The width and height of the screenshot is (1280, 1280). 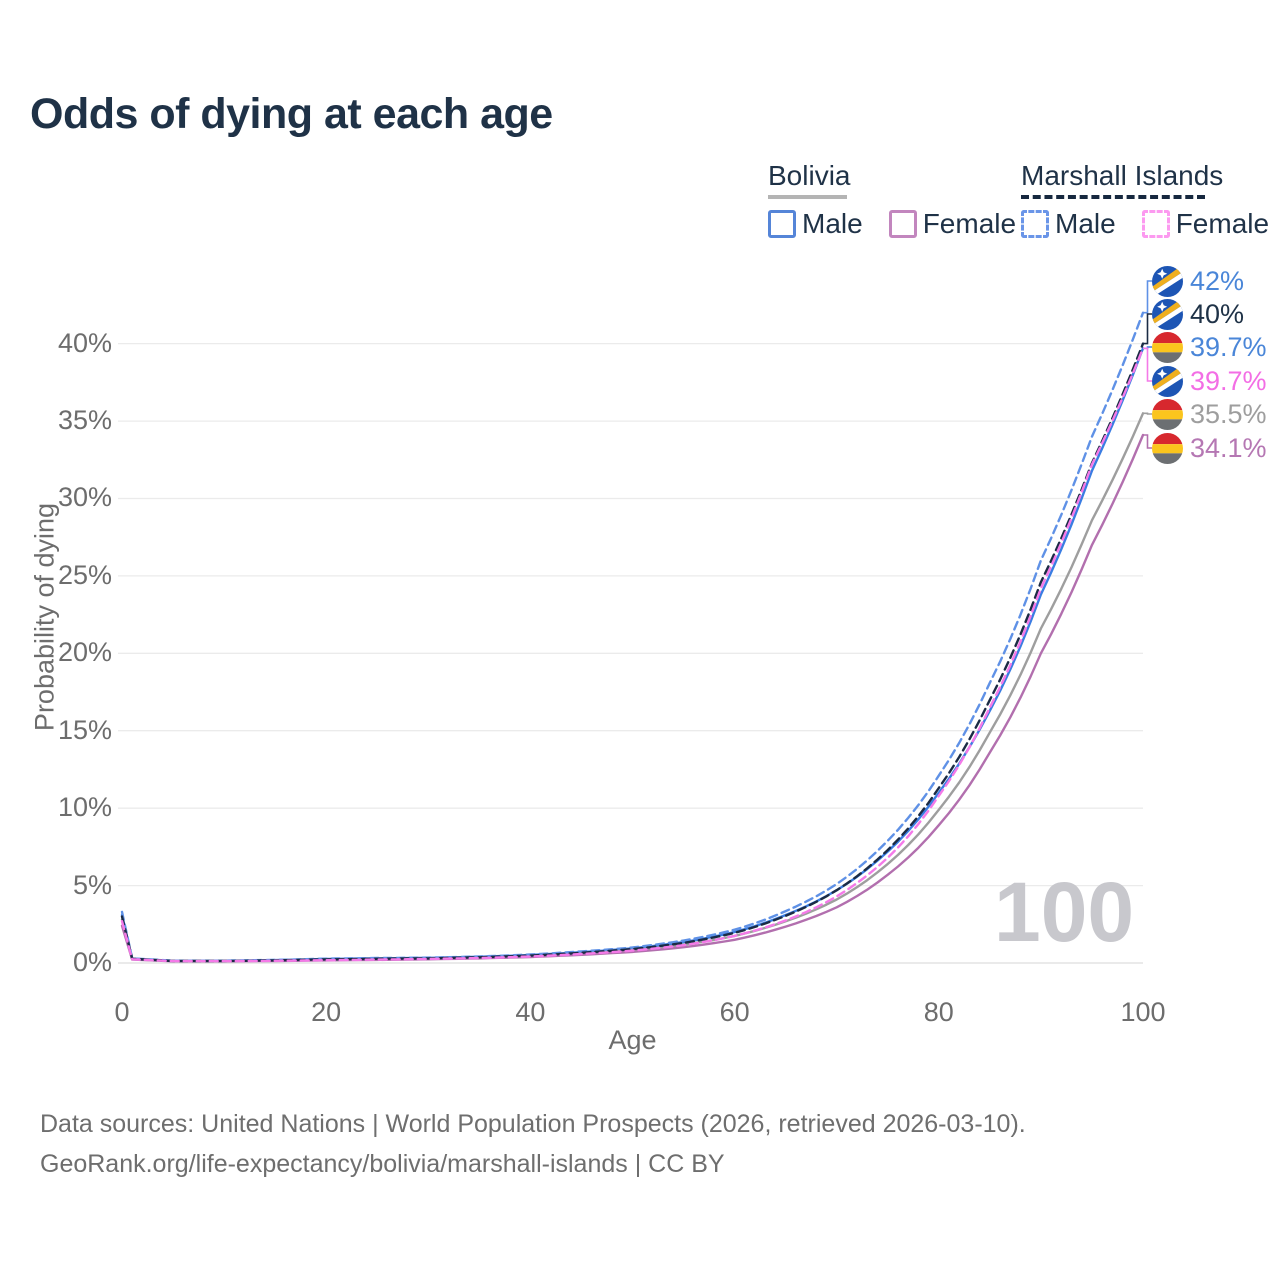 I want to click on y-tick-label-20: 20%, so click(x=84, y=652).